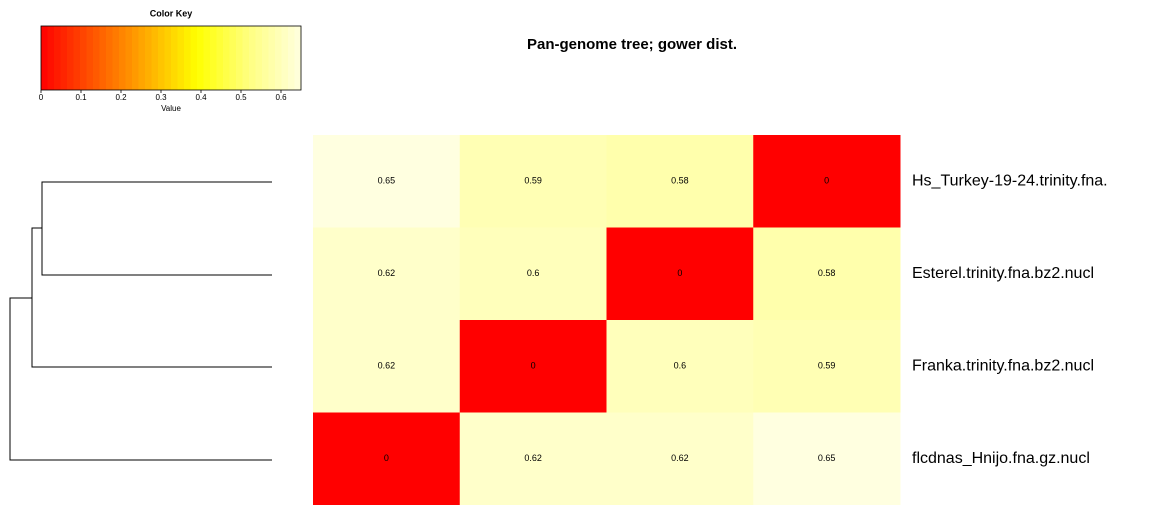 Image resolution: width=1162 pixels, height=505 pixels. Describe the element at coordinates (171, 13) in the screenshot. I see `color-key-title: Color Key` at that location.